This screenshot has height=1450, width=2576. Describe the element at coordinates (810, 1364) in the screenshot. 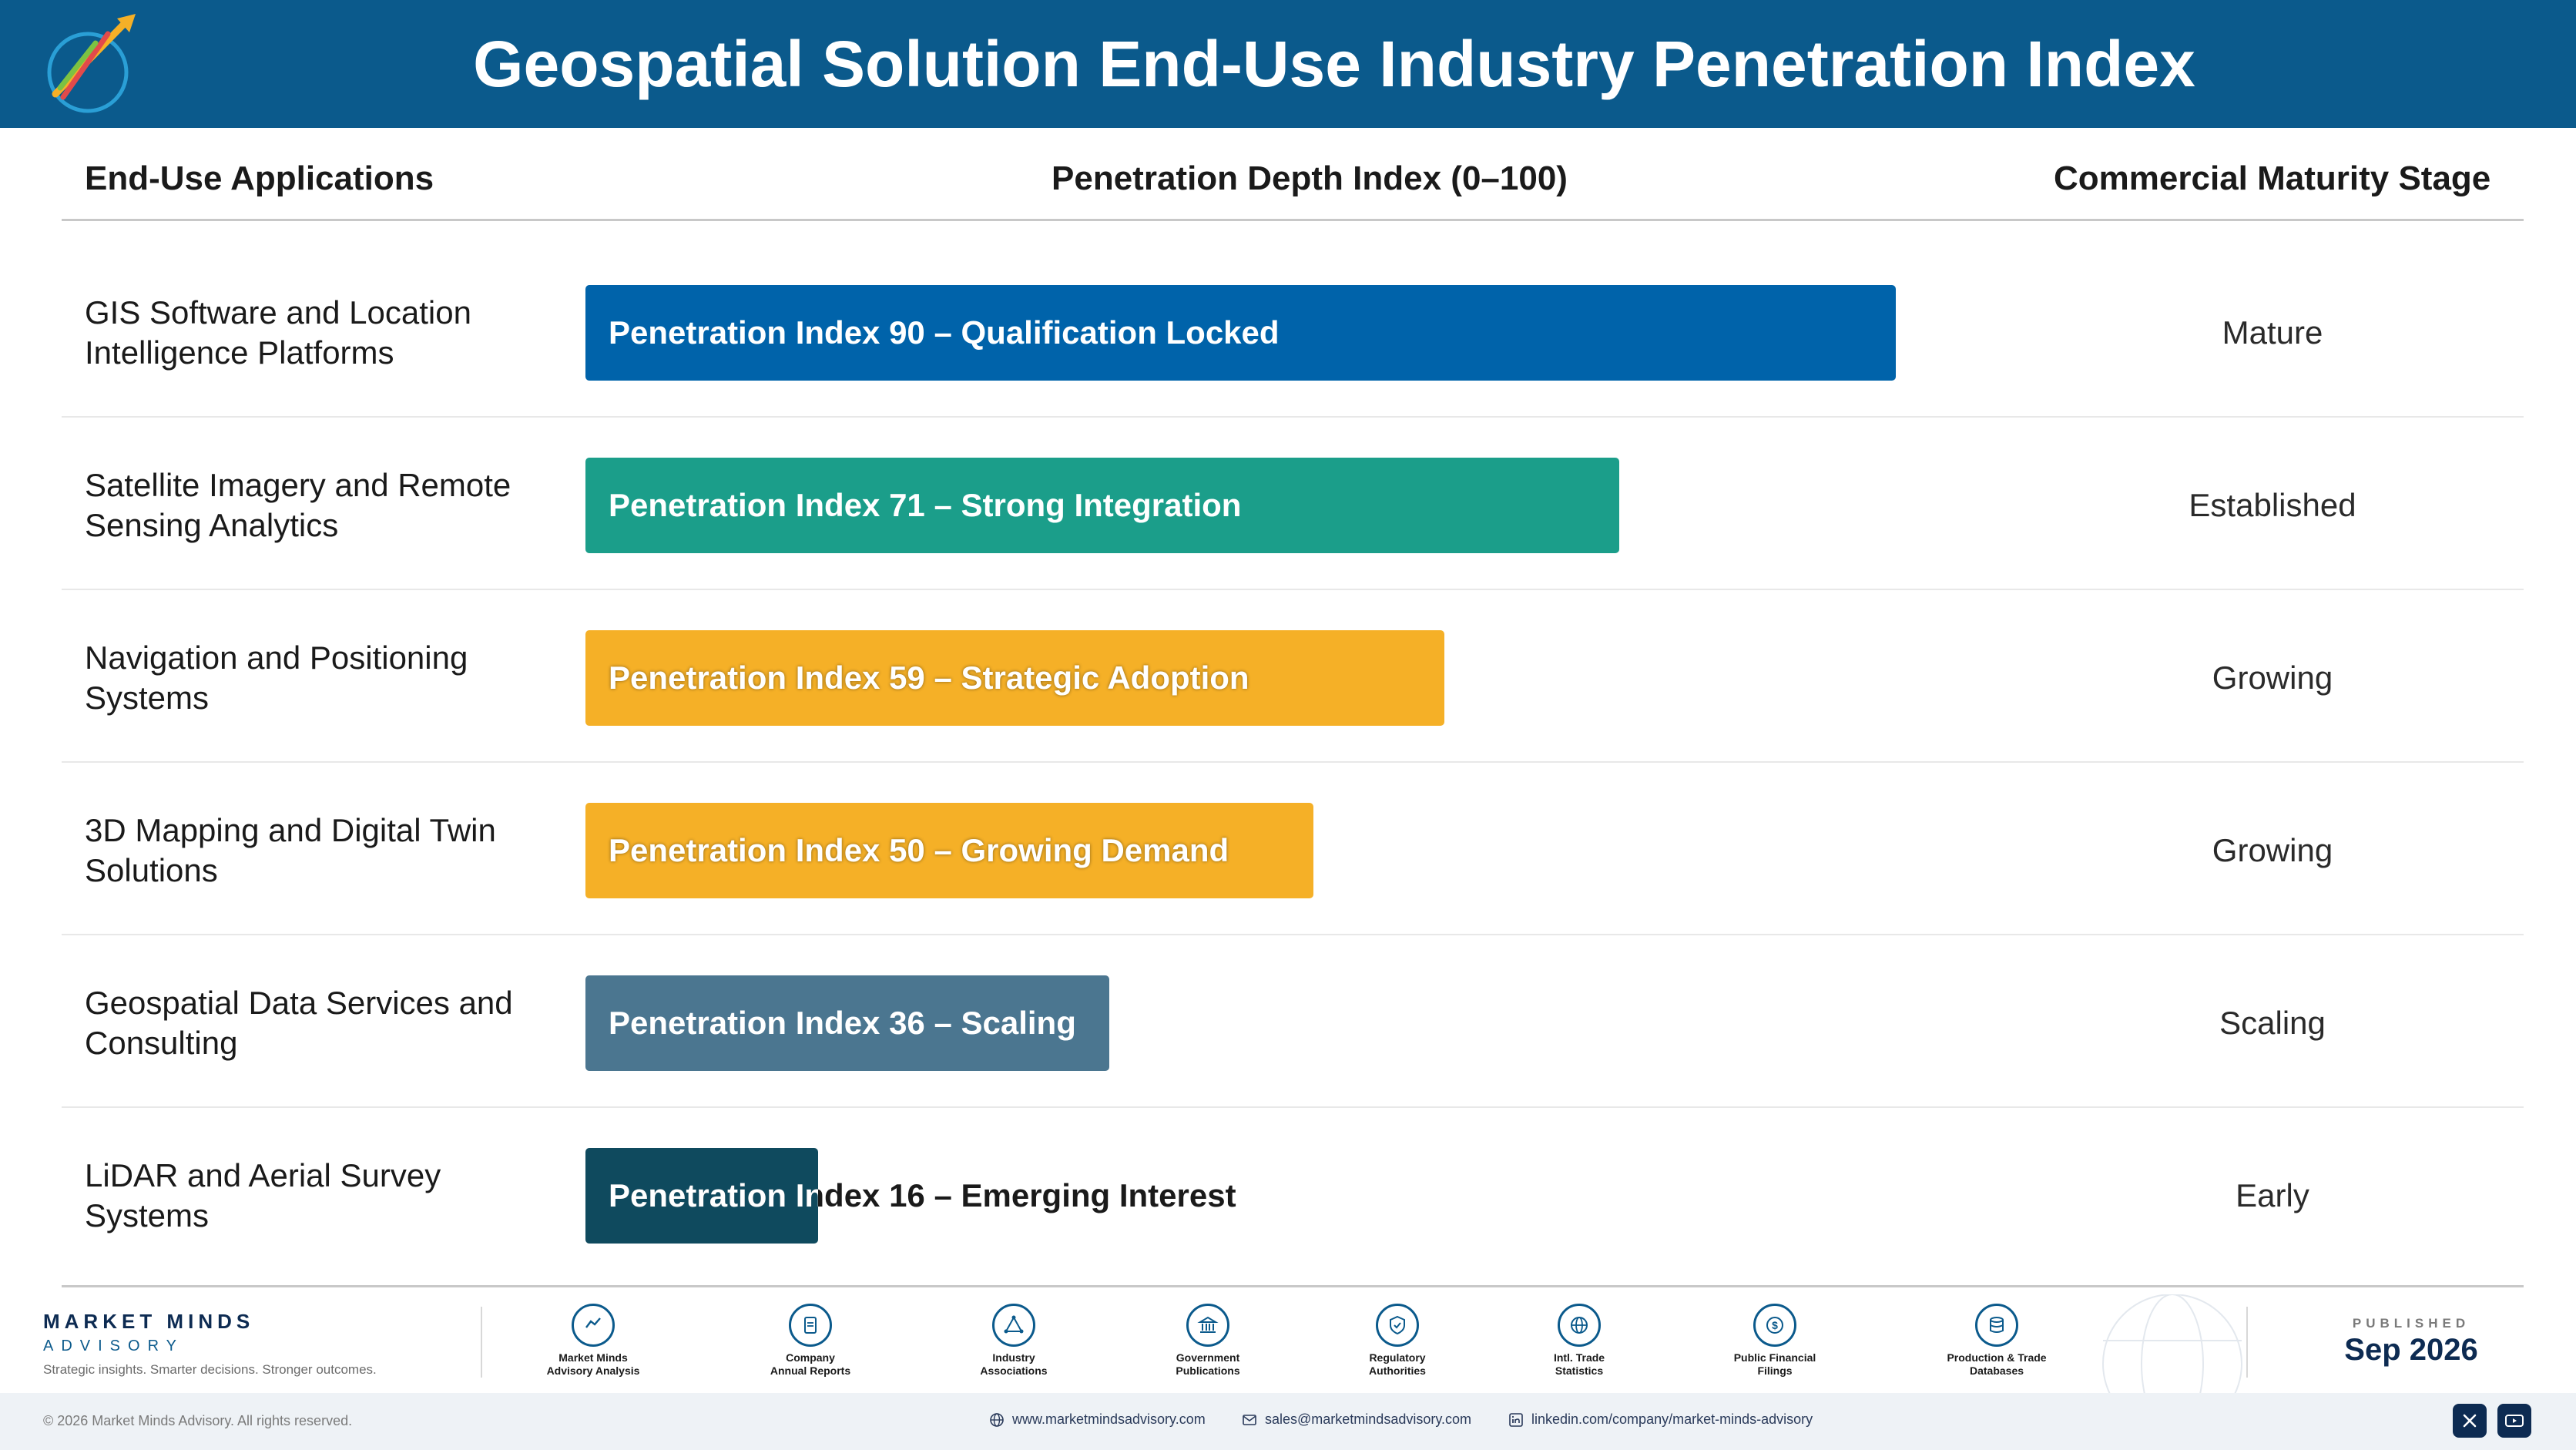

I see `source-label: Company Annual Reports` at that location.